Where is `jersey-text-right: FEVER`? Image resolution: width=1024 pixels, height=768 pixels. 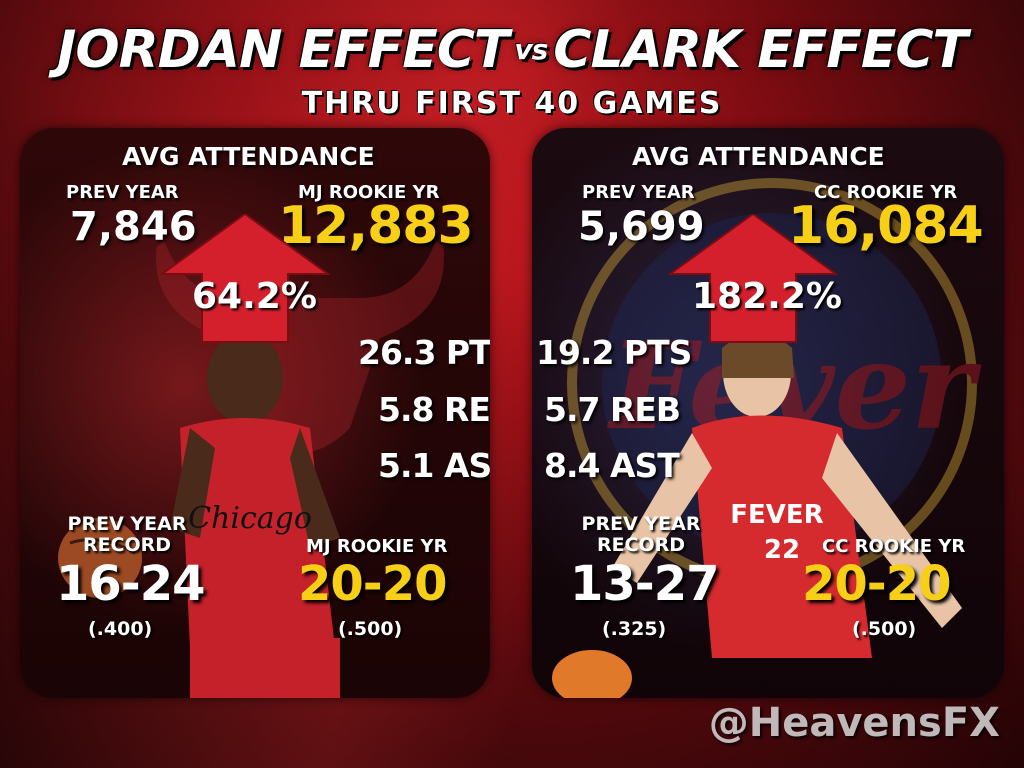
jersey-text-right: FEVER is located at coordinates (776, 515).